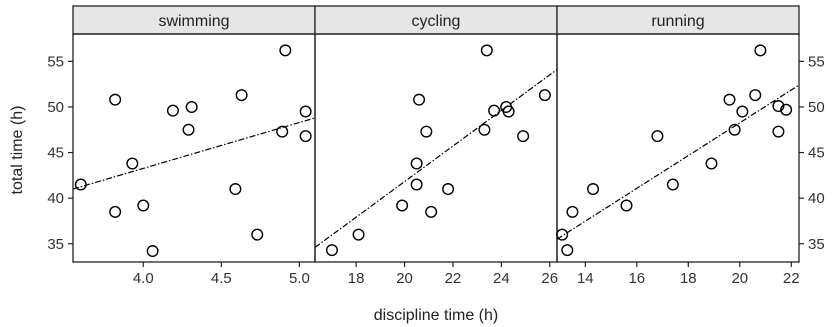  What do you see at coordinates (55, 61) in the screenshot?
I see `y-tick-label-left: 55` at bounding box center [55, 61].